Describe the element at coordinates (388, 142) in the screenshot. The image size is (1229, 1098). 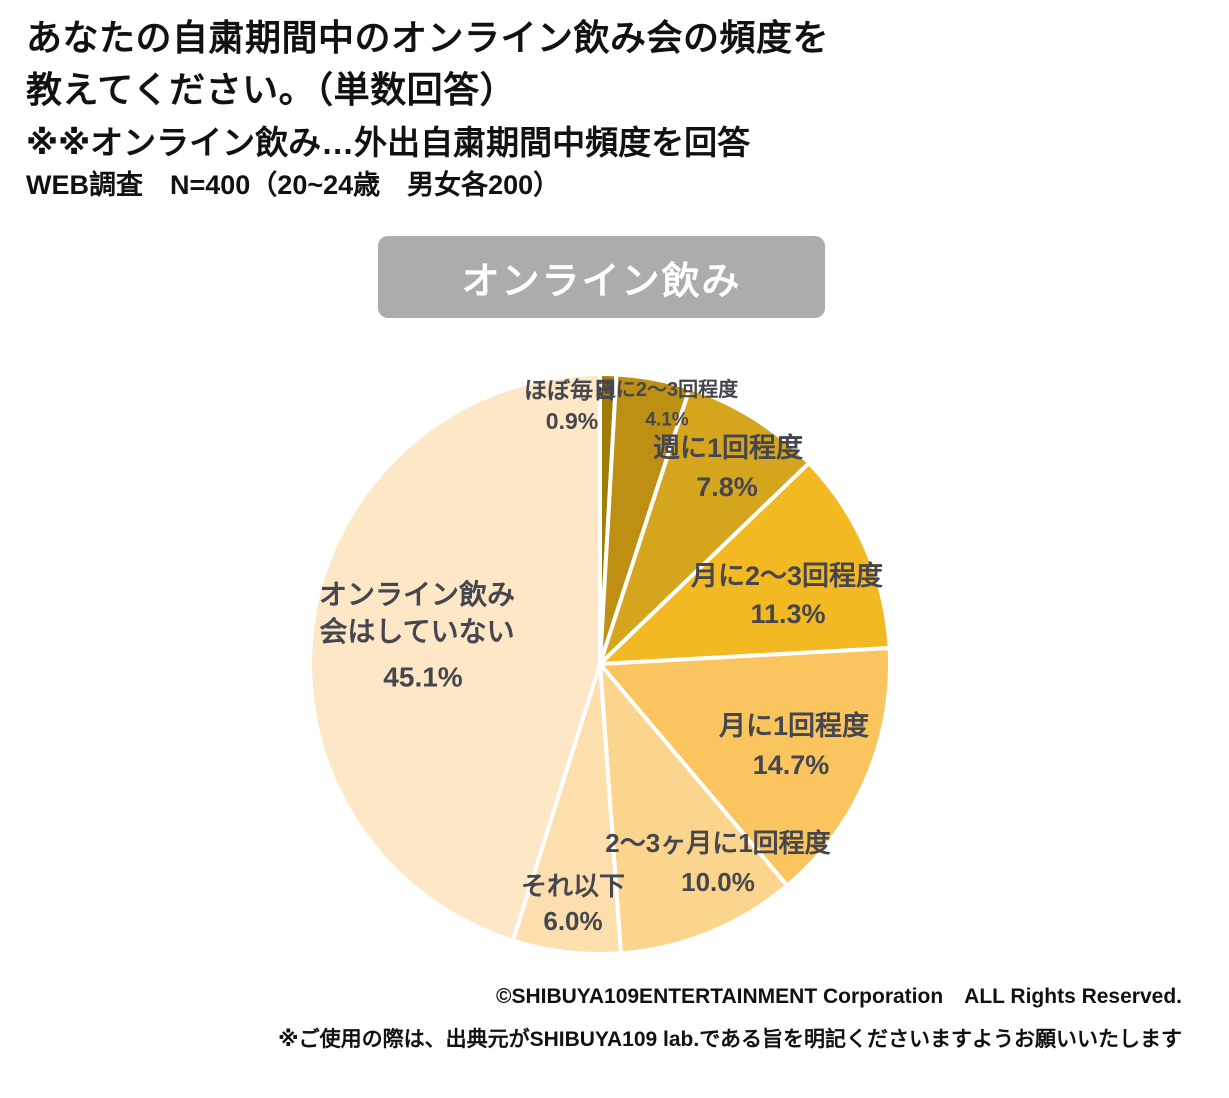
I see `survey-note: ※※オンライン飲み…外出自粛期間中頻度を回答` at that location.